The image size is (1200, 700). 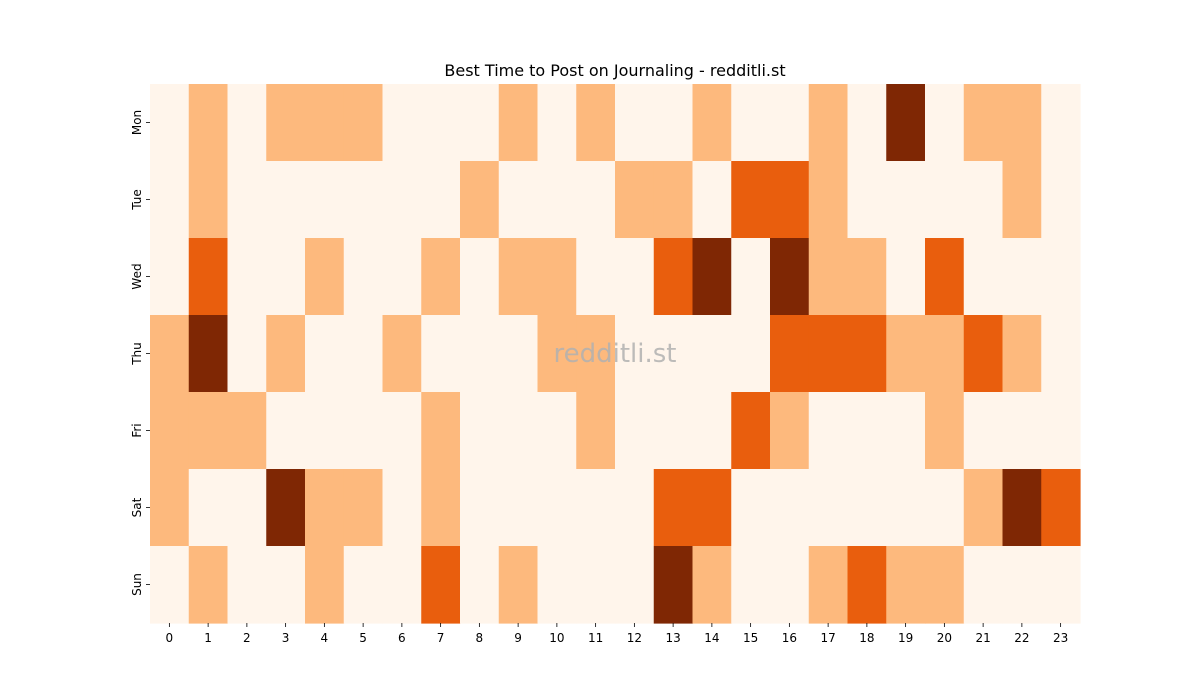 I want to click on x-tick-label: 1, so click(x=208, y=638).